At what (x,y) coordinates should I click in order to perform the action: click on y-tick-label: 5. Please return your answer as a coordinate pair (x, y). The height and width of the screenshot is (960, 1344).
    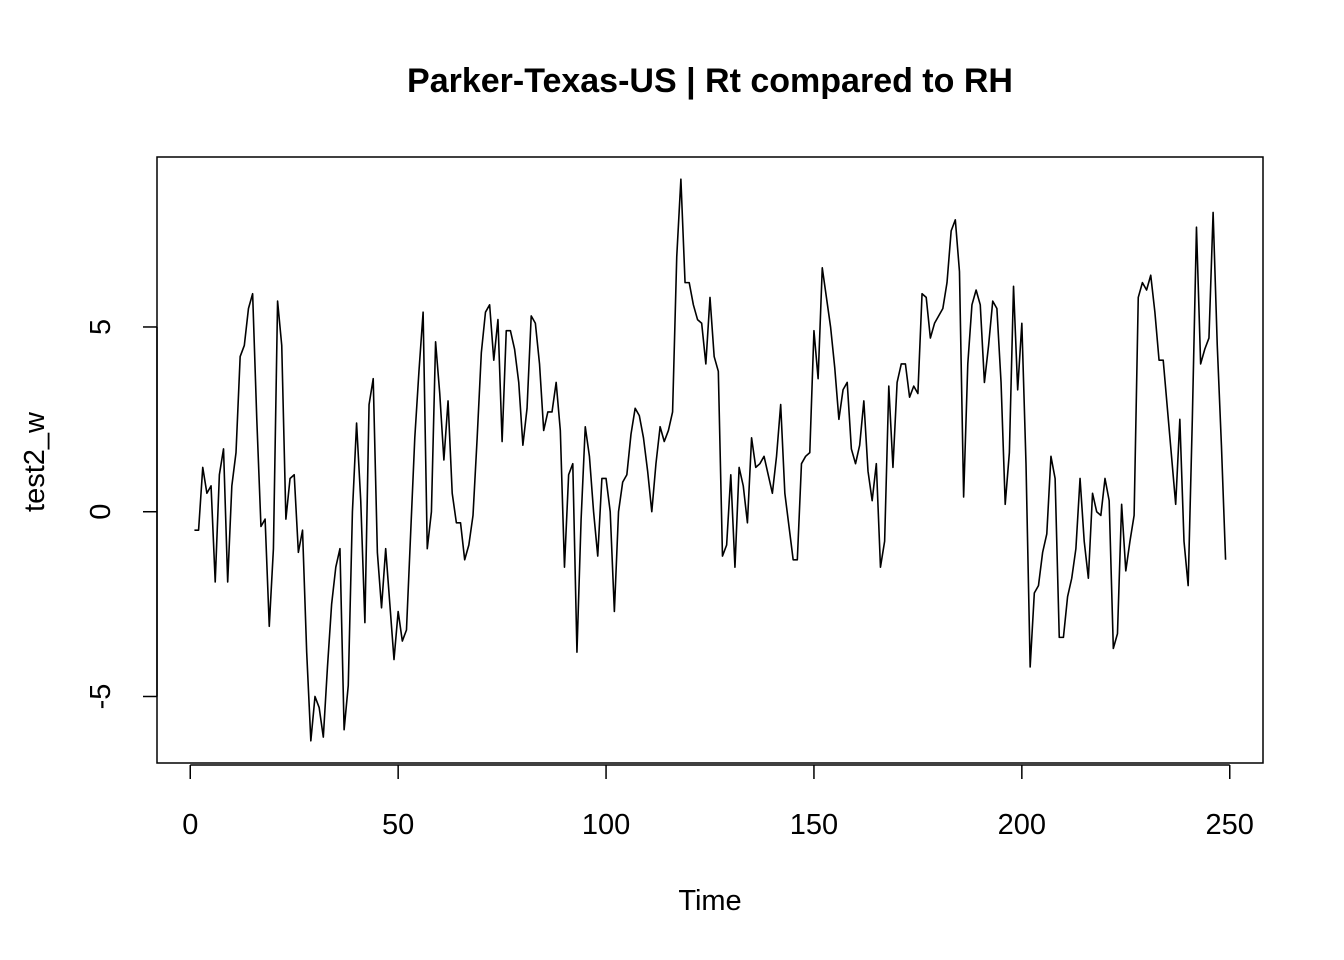
    Looking at the image, I should click on (101, 327).